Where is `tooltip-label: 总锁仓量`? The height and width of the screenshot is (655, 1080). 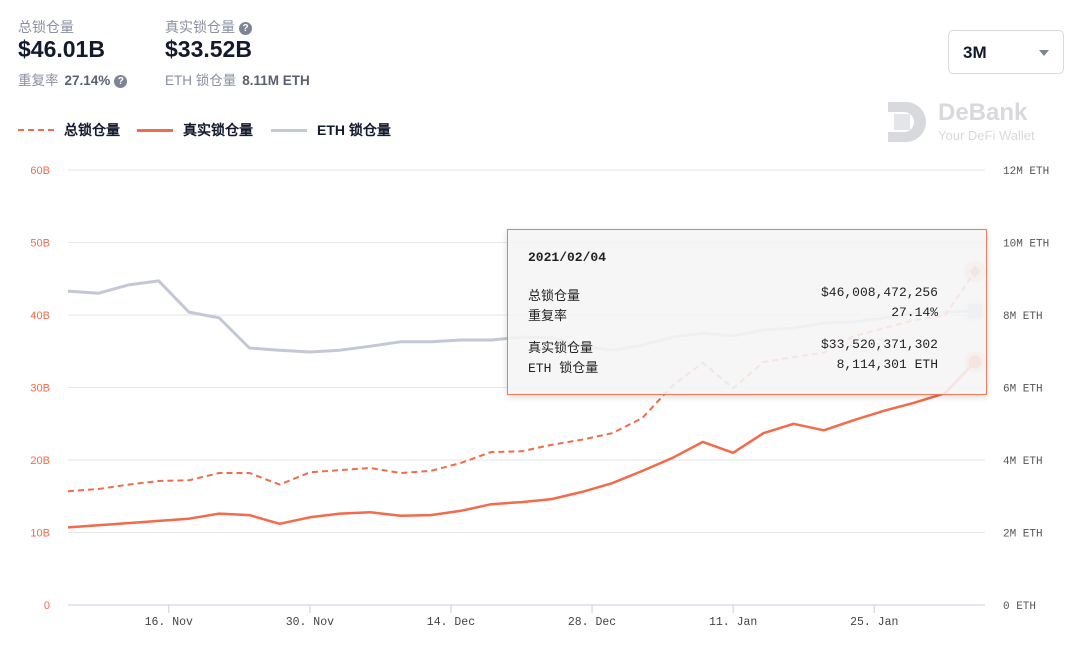
tooltip-label: 总锁仓量 is located at coordinates (554, 296).